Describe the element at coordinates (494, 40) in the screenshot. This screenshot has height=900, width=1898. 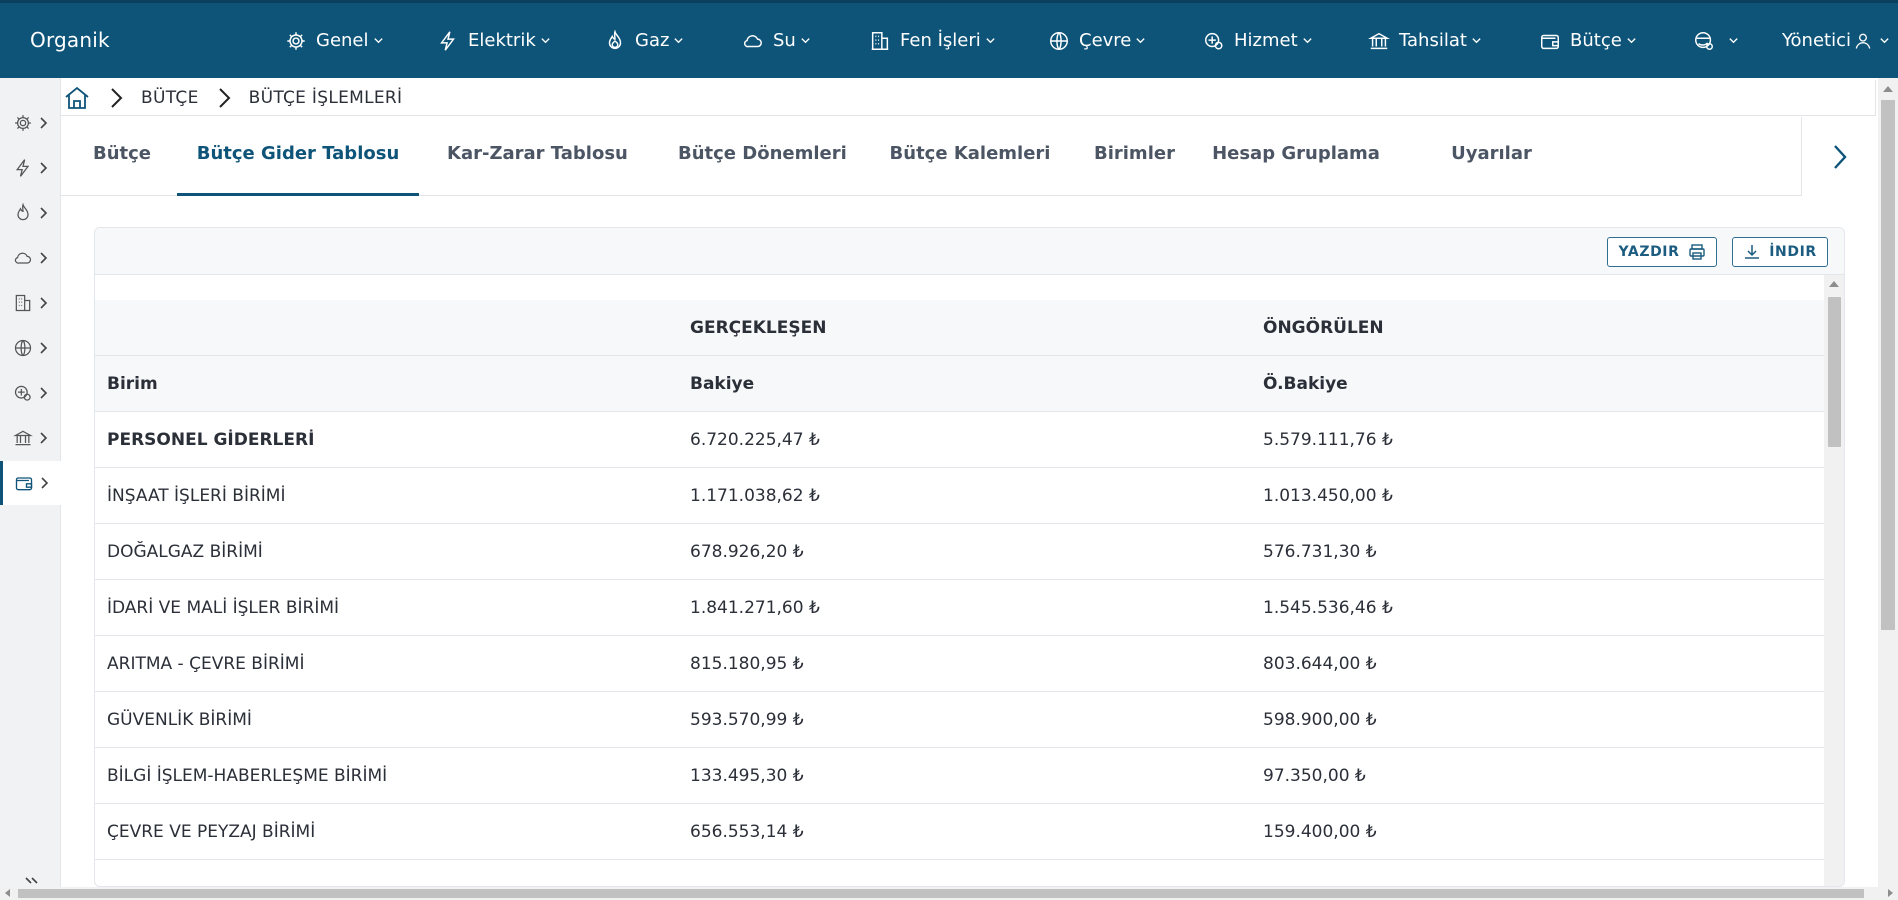
I see `menu-elektrik: Elektrik` at that location.